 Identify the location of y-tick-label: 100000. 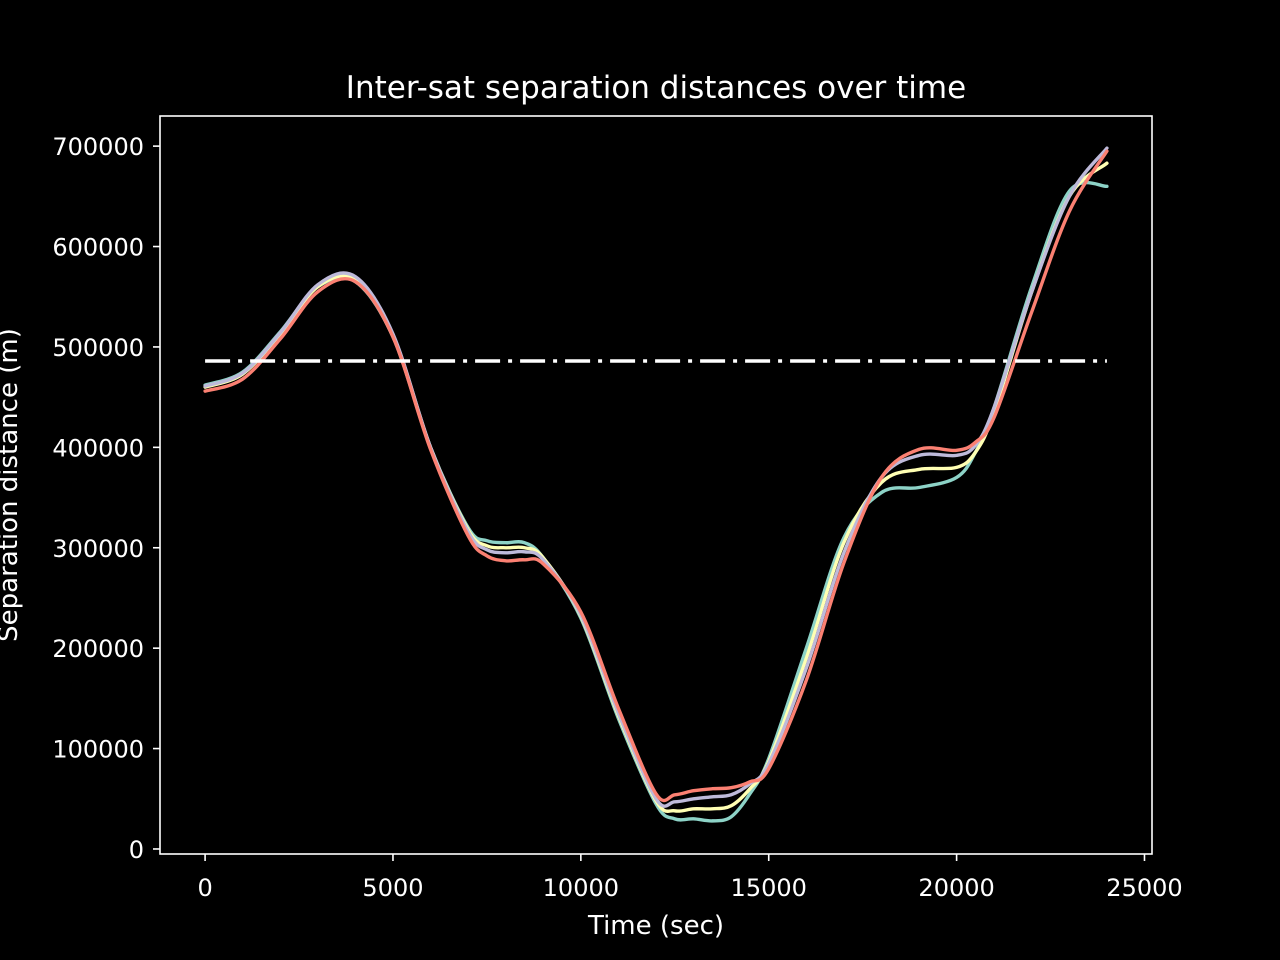
(98, 750).